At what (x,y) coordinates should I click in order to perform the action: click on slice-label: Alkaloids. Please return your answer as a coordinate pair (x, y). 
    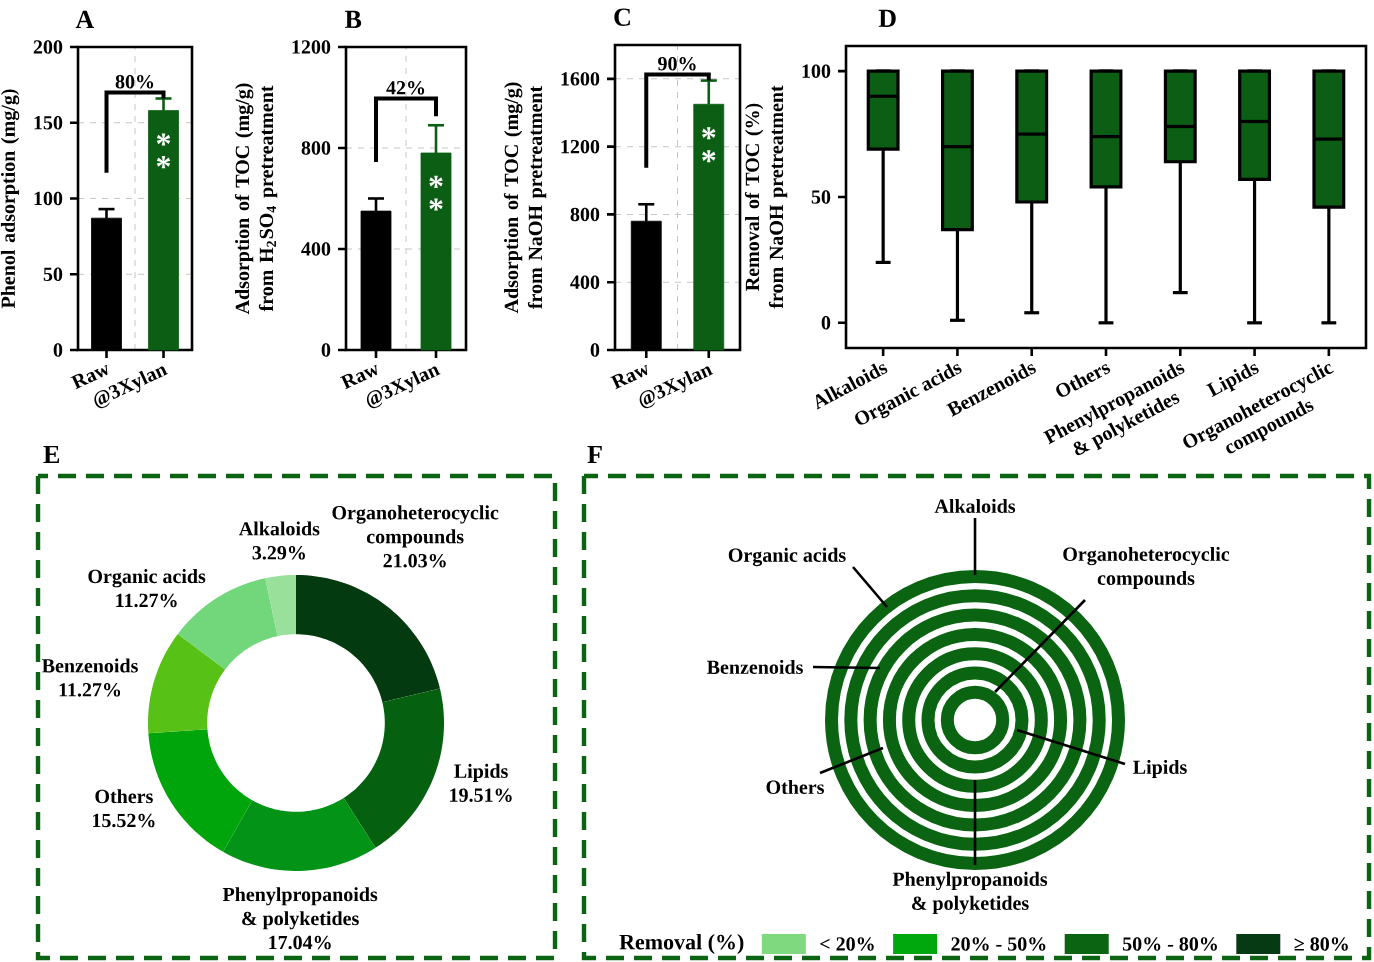
    Looking at the image, I should click on (279, 528).